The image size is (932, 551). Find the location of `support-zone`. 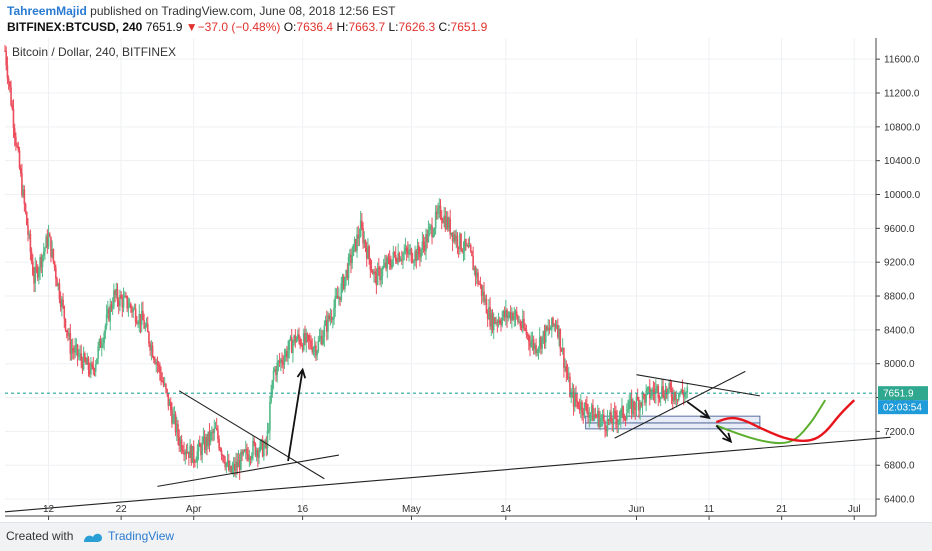

support-zone is located at coordinates (673, 426).